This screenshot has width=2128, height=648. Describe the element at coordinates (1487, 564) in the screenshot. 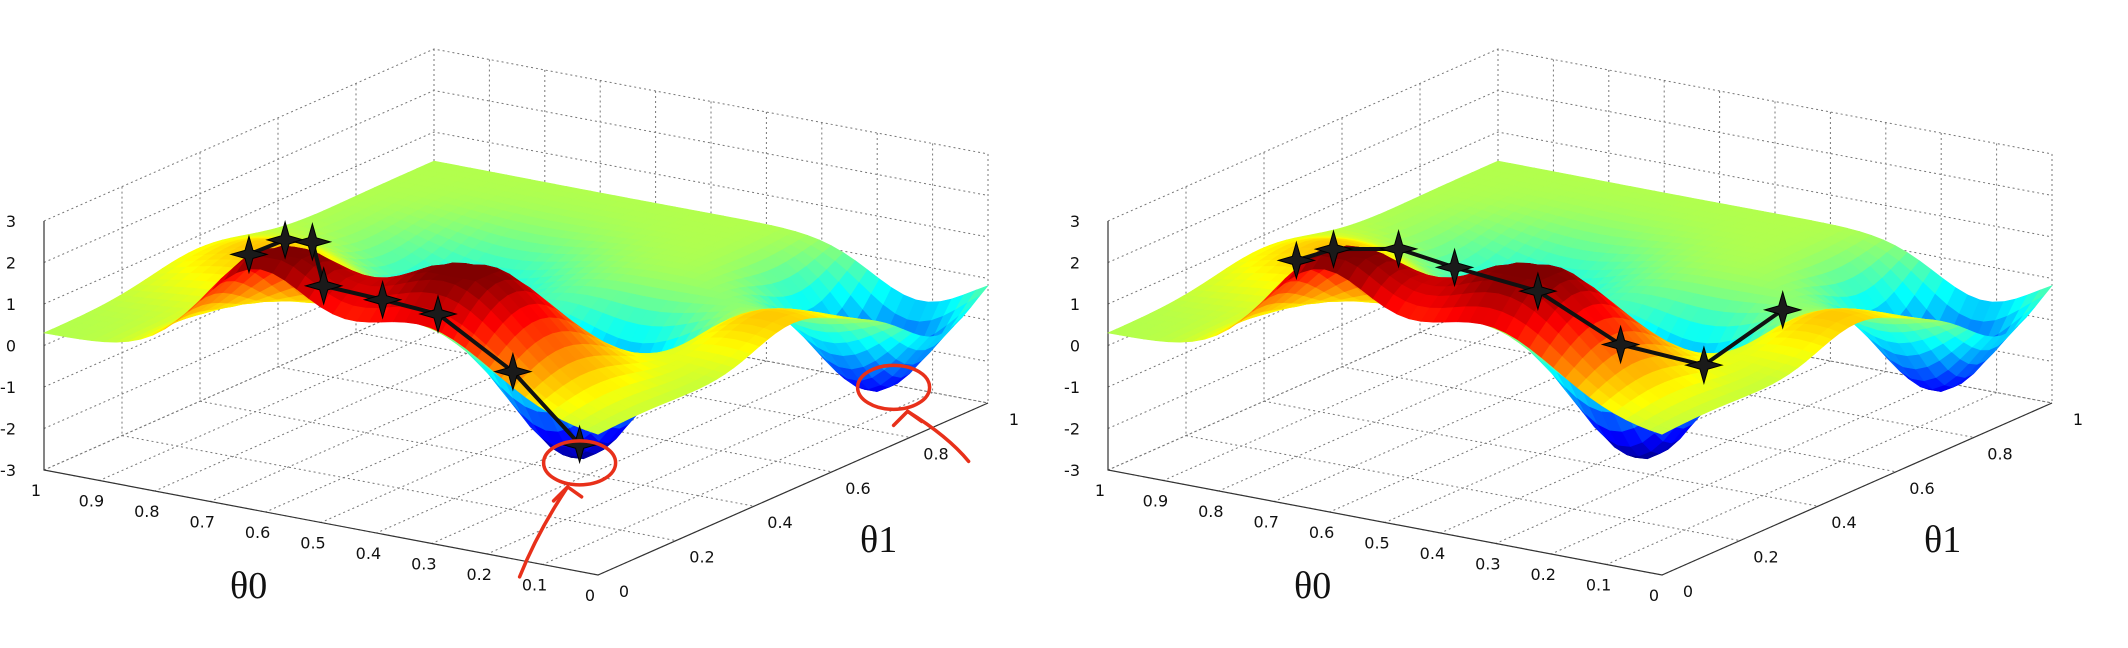

I see `theta0-tick-label: 0.3` at that location.